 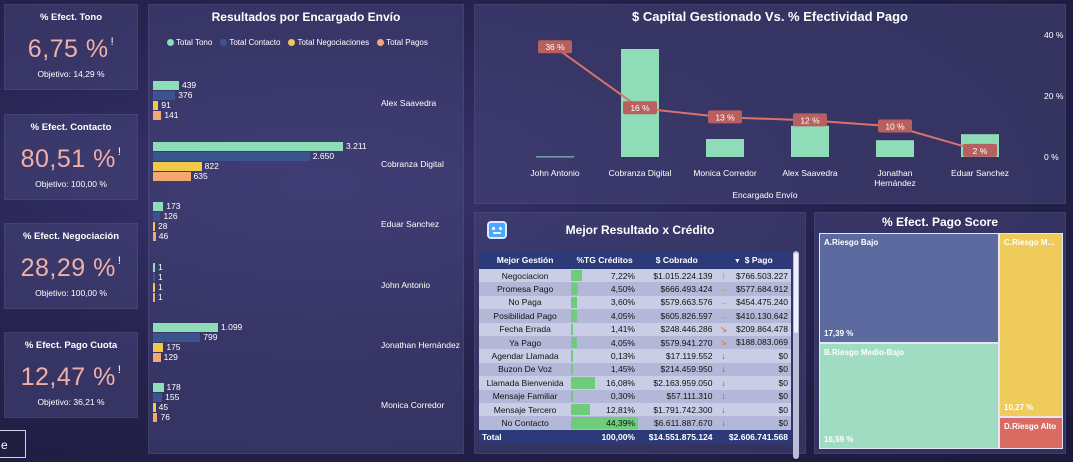 I want to click on kpi-card-efect-tono: % Efect. Tono 6,75 %! Objetivo: 14,29 %, so click(x=71, y=47).